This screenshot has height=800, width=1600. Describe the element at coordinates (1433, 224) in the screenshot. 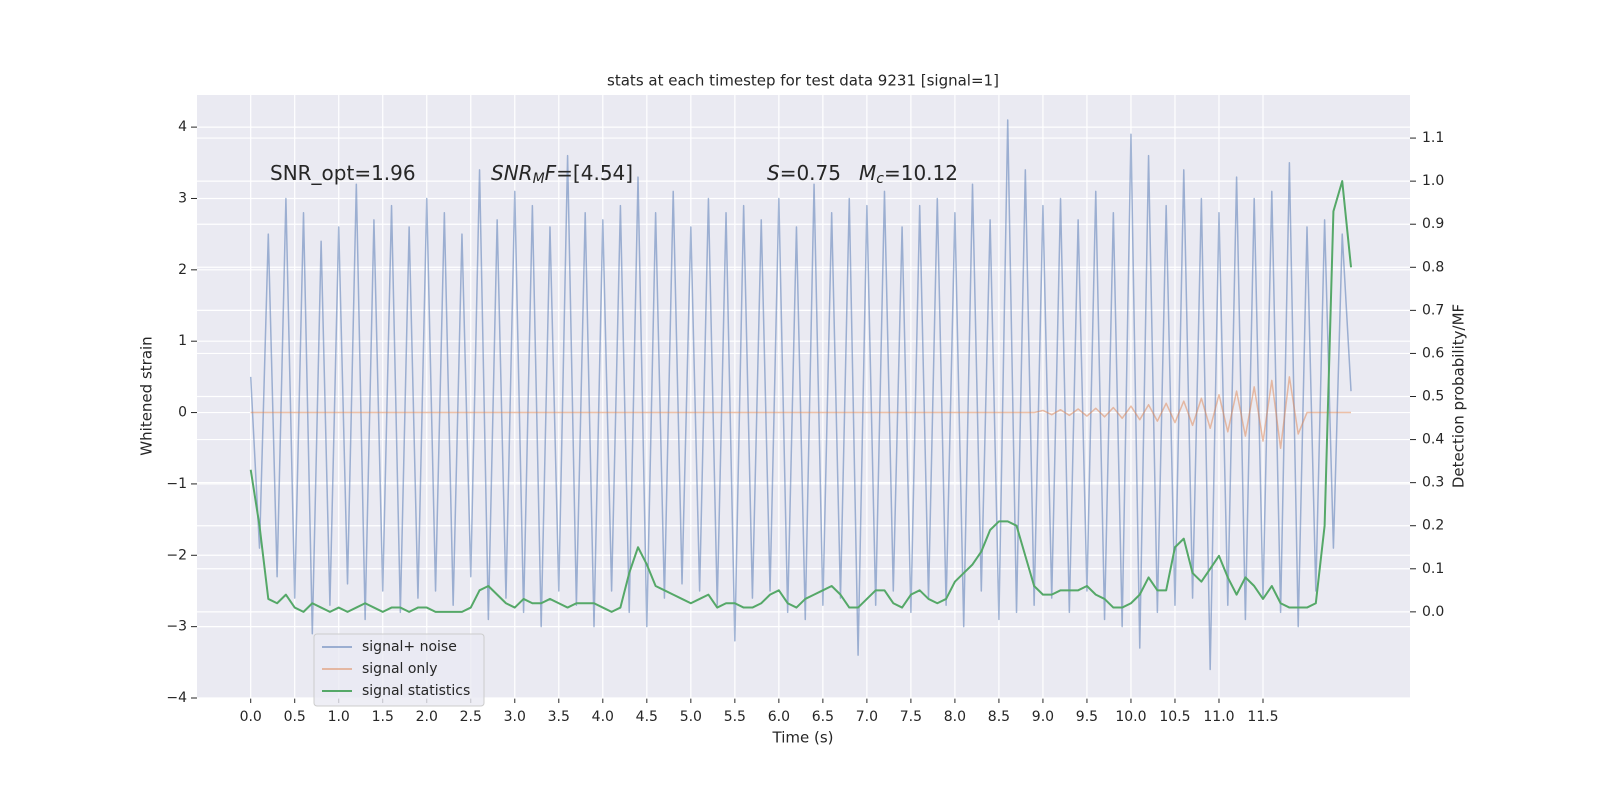

I see `y2-tick-label: 0.9` at that location.